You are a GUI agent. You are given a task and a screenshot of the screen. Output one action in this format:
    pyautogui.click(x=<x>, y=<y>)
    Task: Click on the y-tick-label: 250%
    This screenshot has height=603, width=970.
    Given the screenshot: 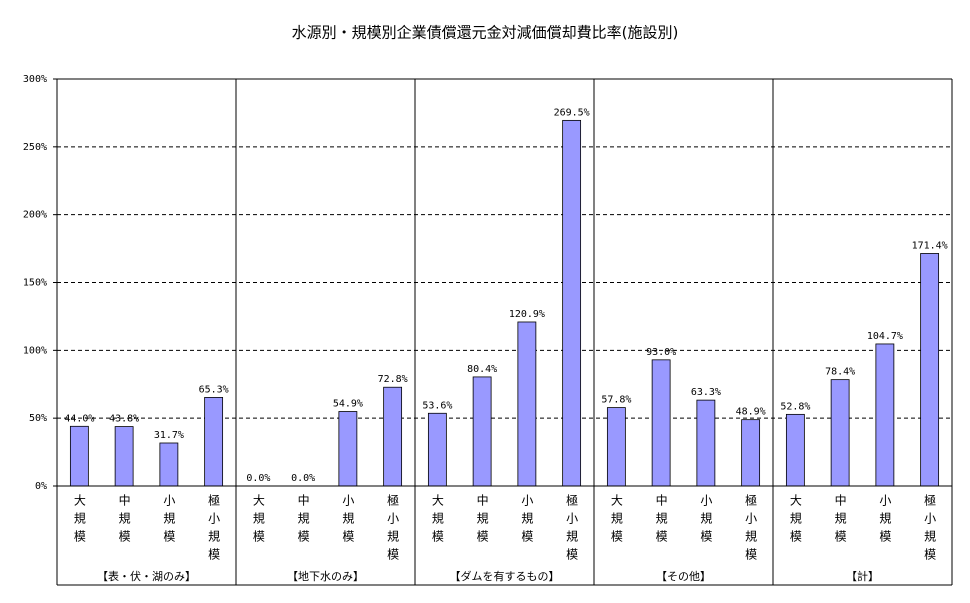 What is the action you would take?
    pyautogui.click(x=35, y=147)
    